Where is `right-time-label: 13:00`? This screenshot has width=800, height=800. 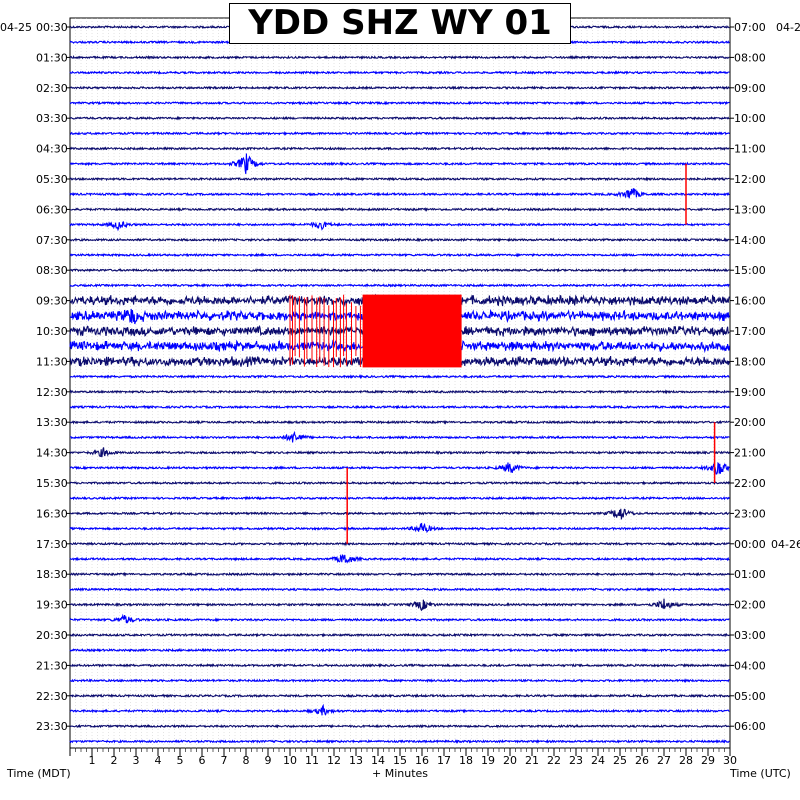
right-time-label: 13:00 is located at coordinates (750, 209).